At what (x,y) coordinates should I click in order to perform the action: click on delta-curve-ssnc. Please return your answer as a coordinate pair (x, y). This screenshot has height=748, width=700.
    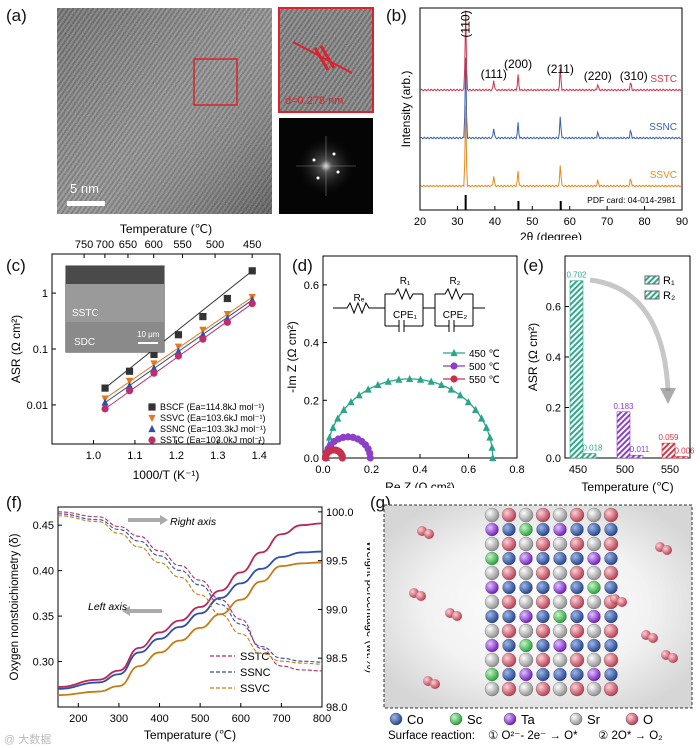
    Looking at the image, I should click on (190, 620).